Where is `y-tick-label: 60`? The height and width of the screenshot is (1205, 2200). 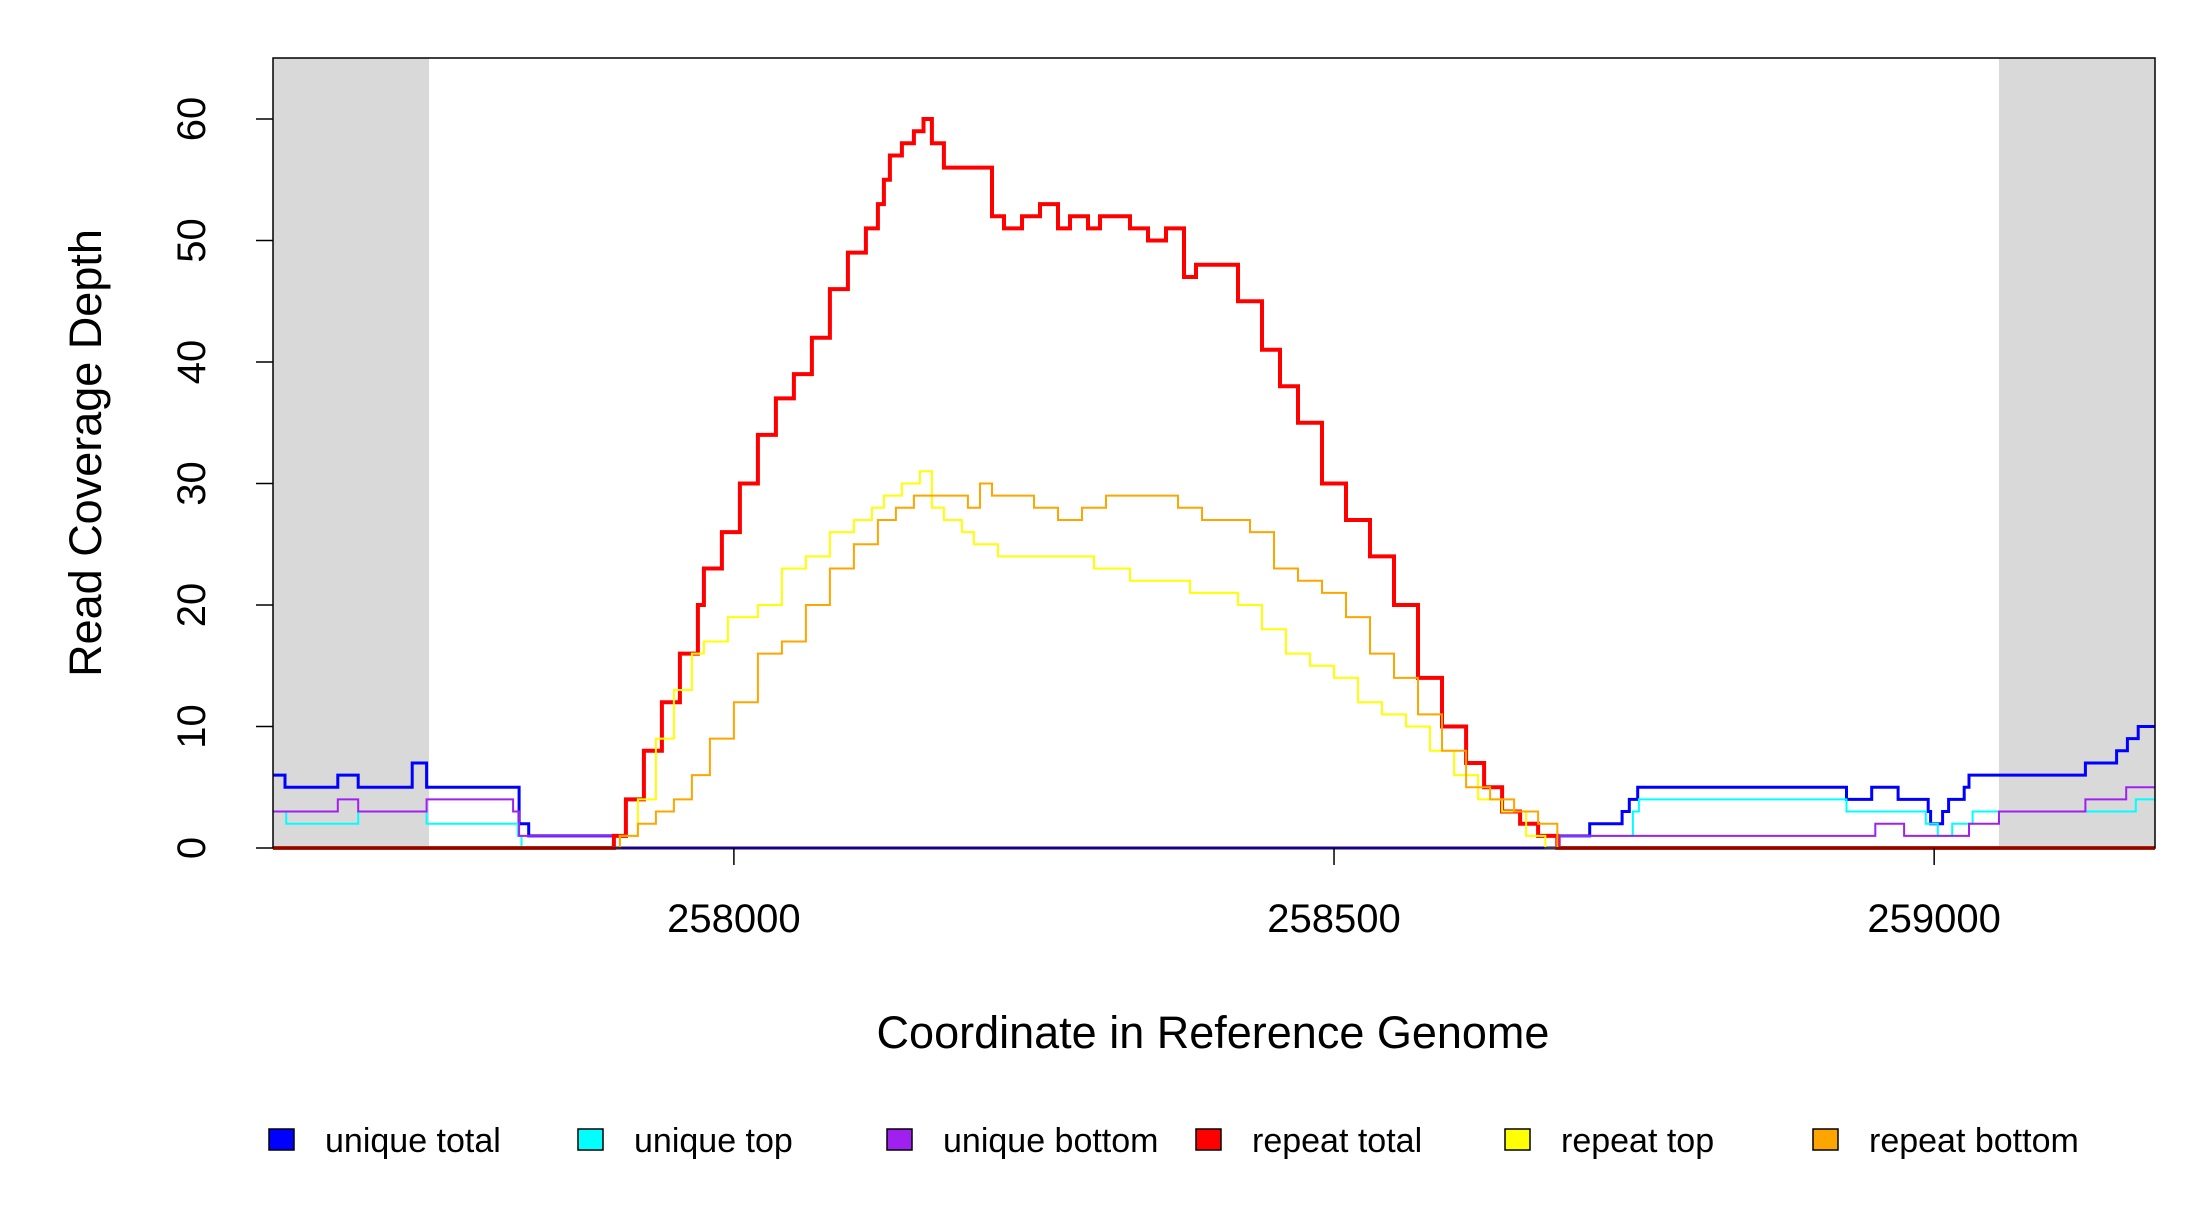
y-tick-label: 60 is located at coordinates (192, 119).